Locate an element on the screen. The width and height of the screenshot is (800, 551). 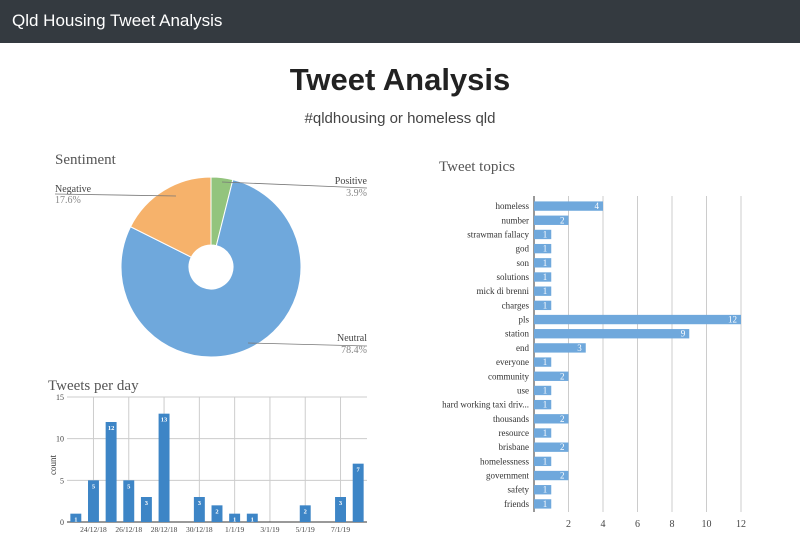
topic-category-label: homeless is located at coordinates (513, 206).